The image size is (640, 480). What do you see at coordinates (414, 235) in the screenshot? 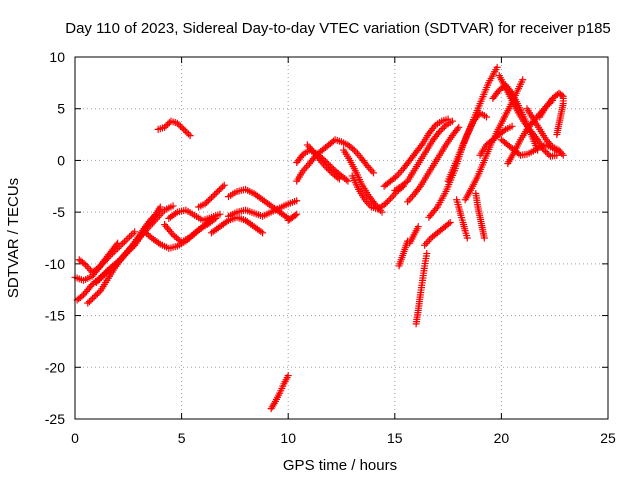
I see `series-arc25` at bounding box center [414, 235].